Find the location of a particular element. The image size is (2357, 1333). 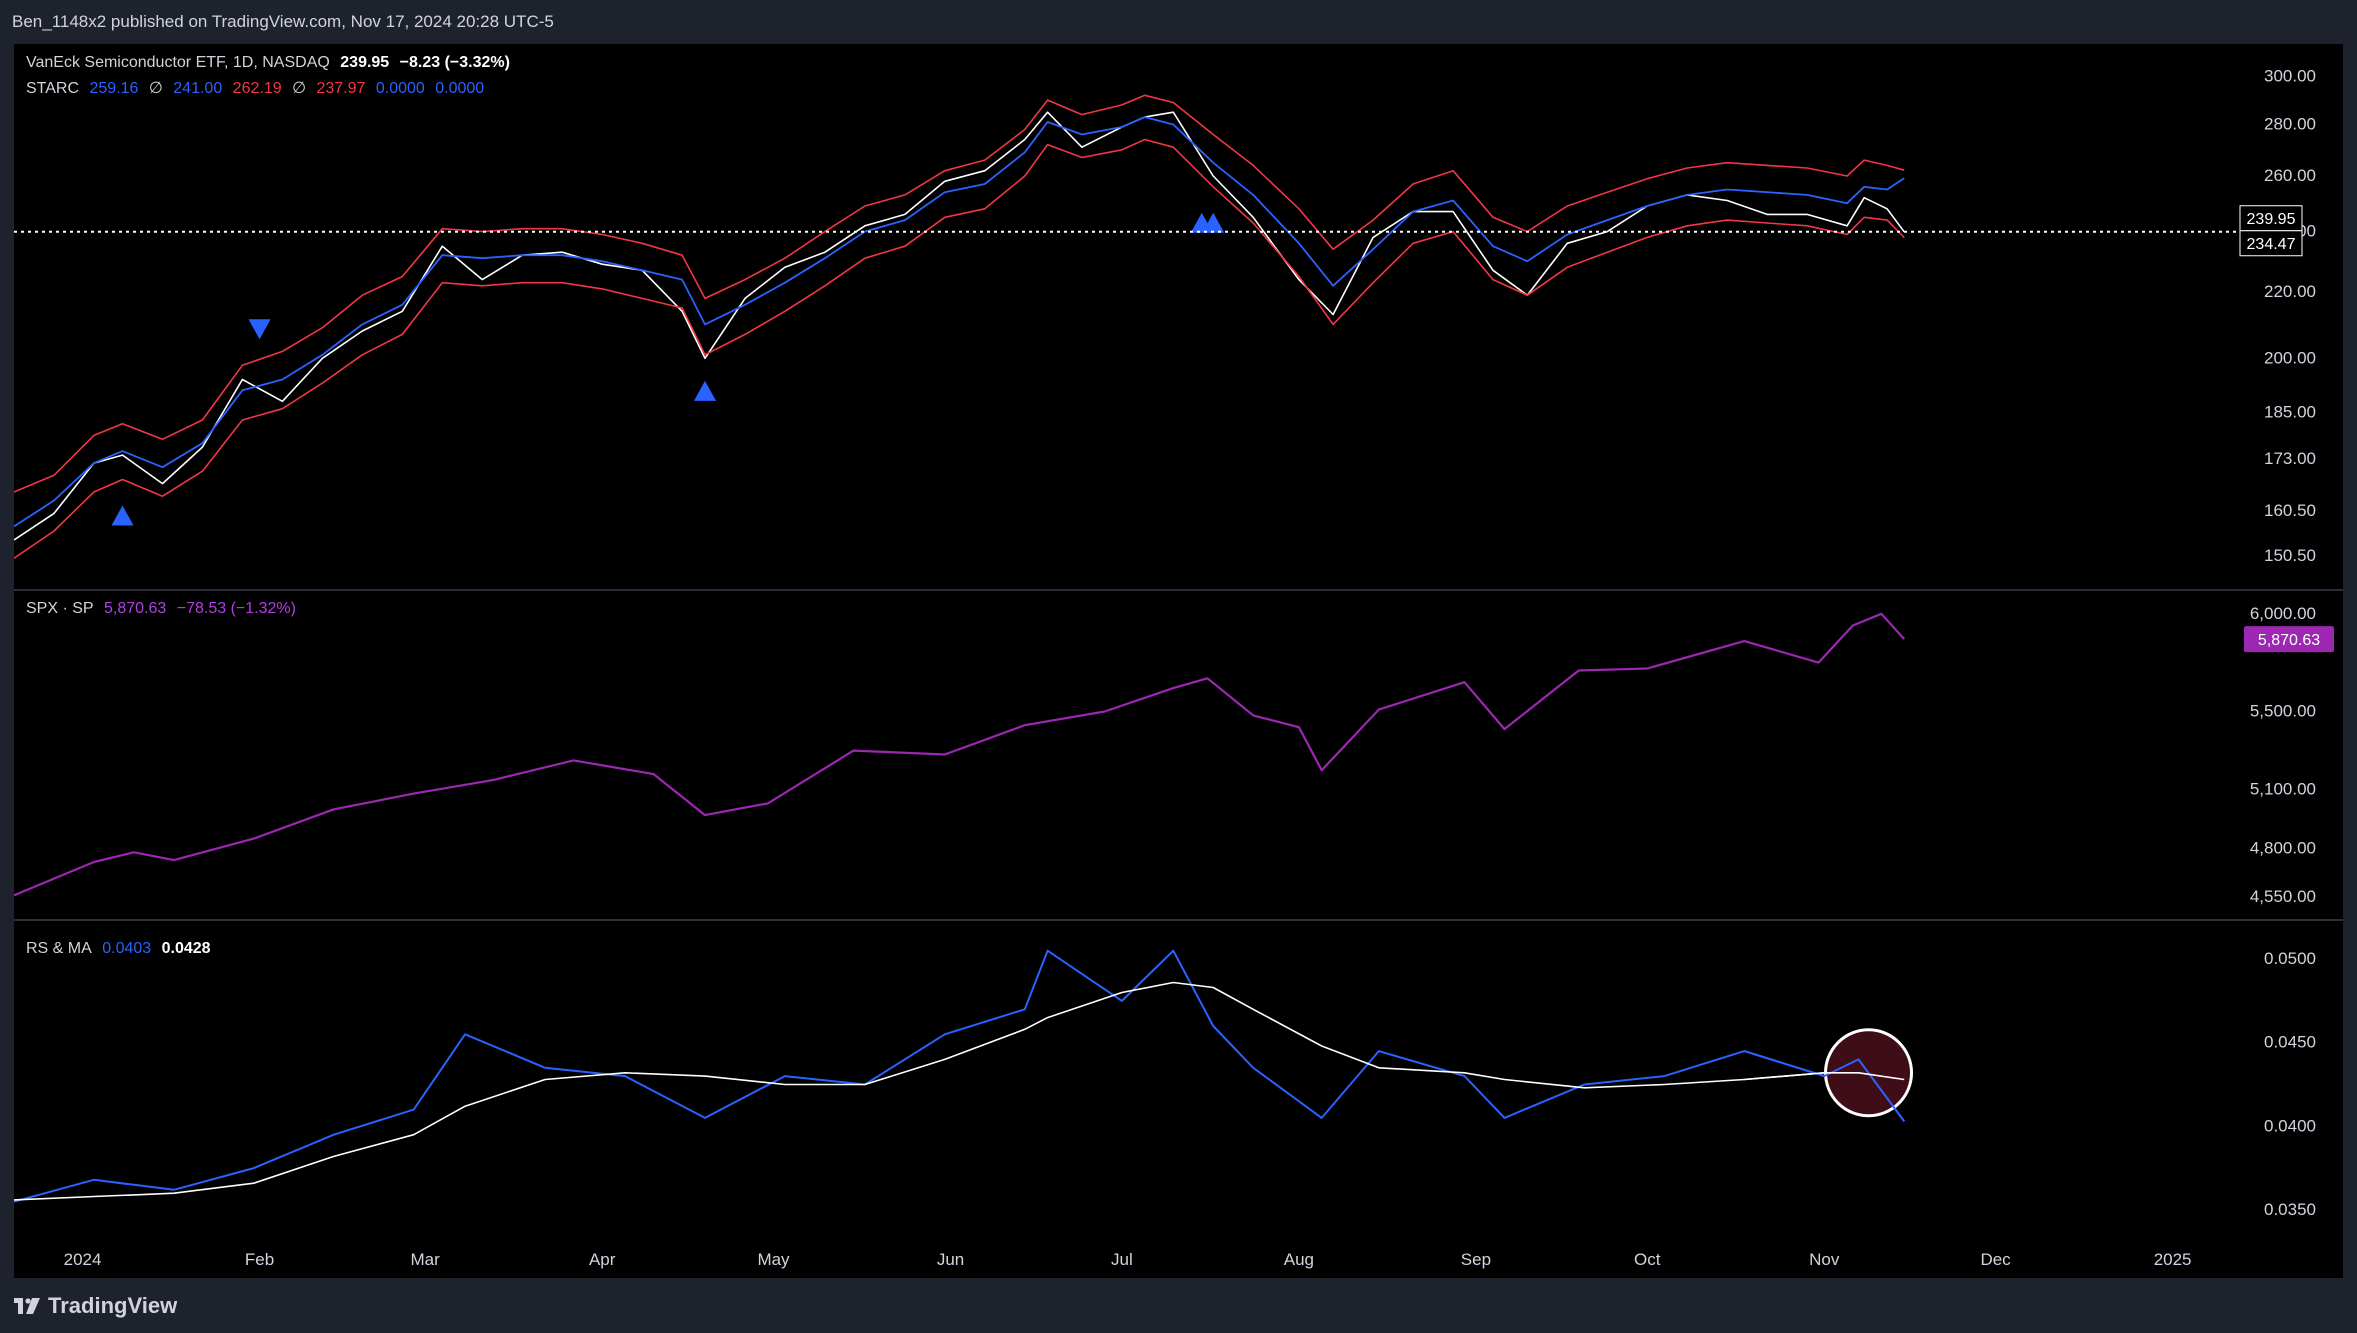

rs-value: 0.0403 is located at coordinates (127, 948).